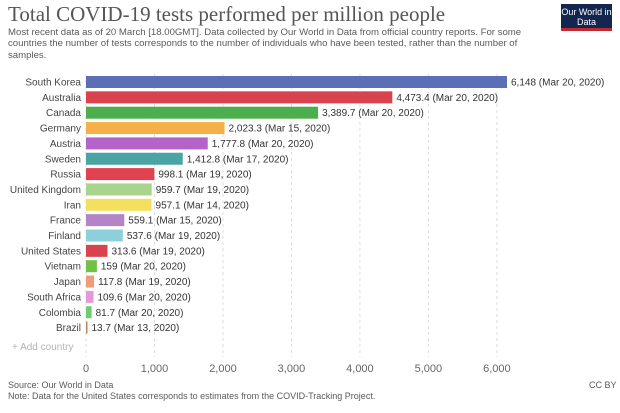 The image size is (620, 413). I want to click on value-label: 957.1 (Mar 14, 2020), so click(202, 205).